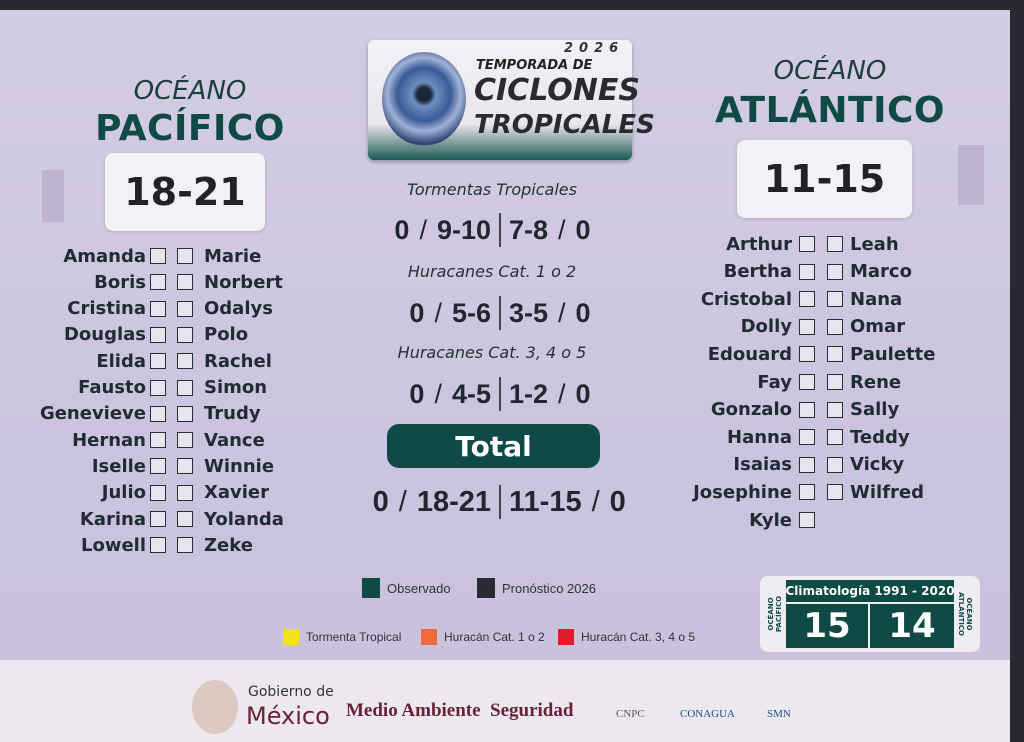  I want to click on atlantic-name-row: Josephine Wilfred, so click(500, 492).